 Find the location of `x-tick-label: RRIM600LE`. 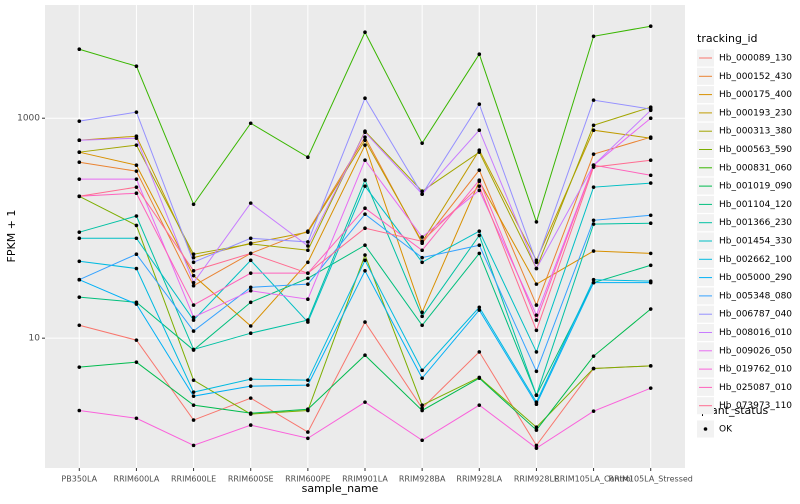

x-tick-label: RRIM600LE is located at coordinates (193, 479).